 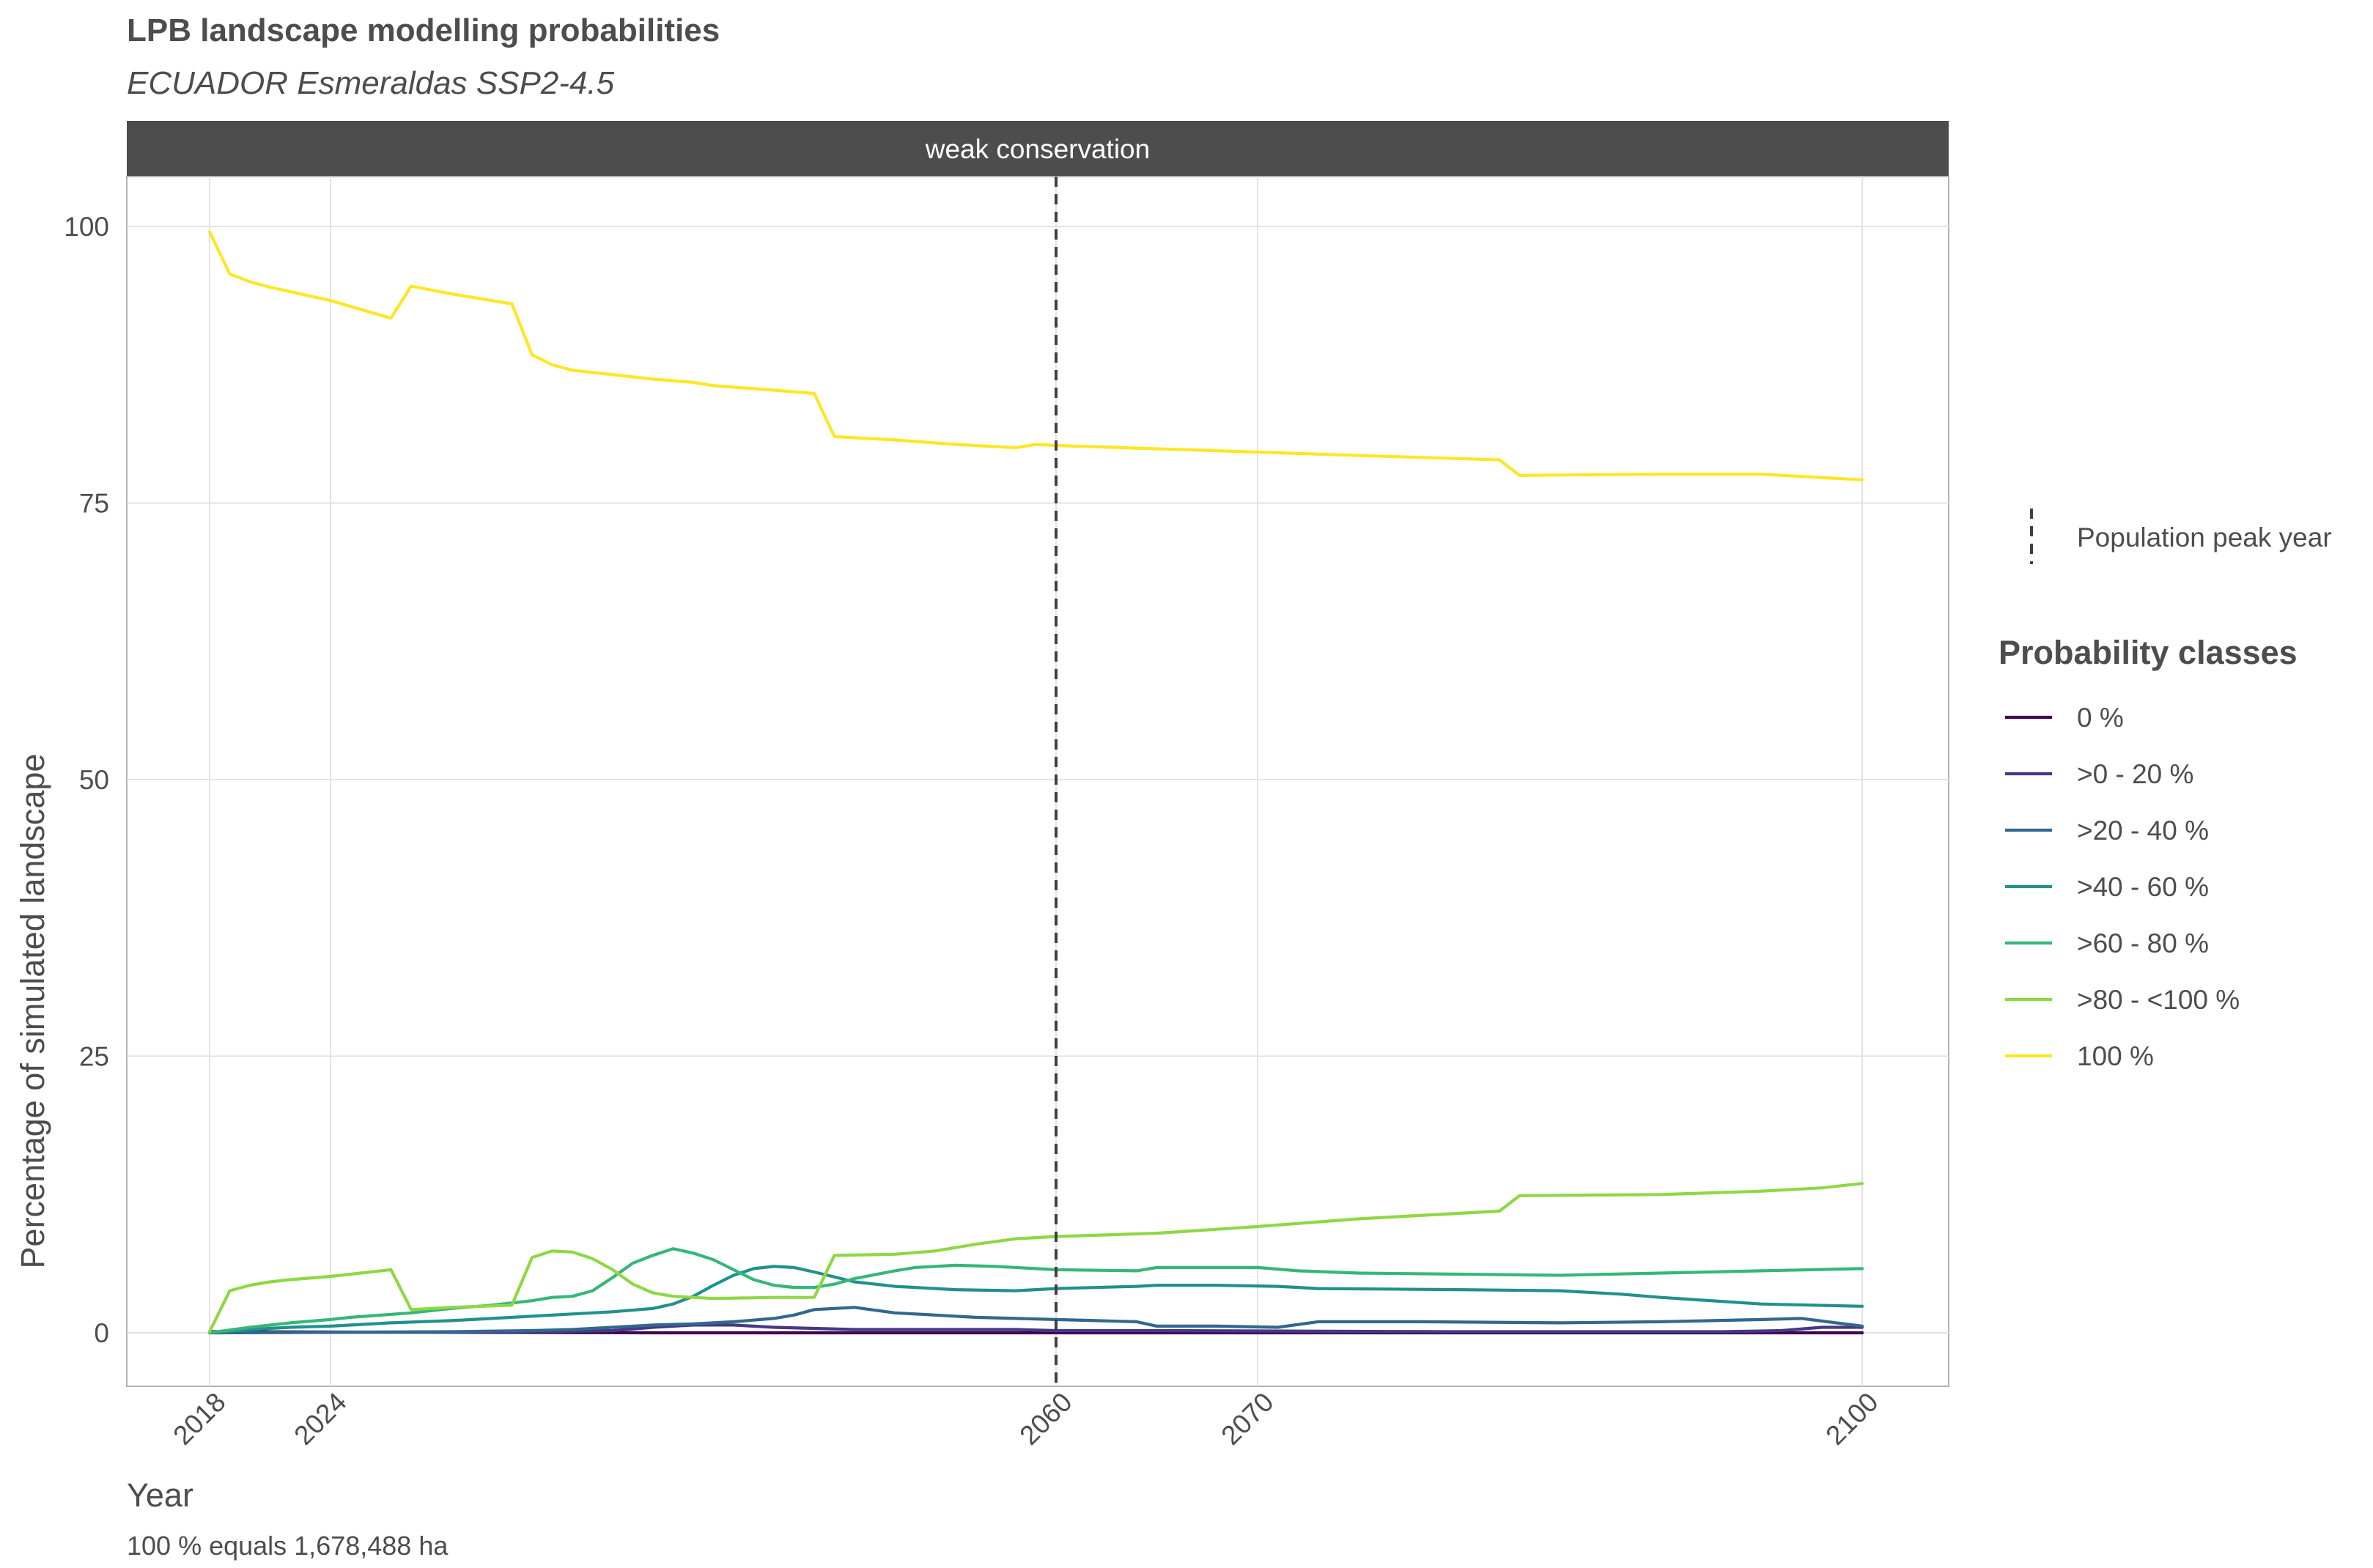 What do you see at coordinates (2135, 774) in the screenshot?
I see `legend-label: >0 - 20 %` at bounding box center [2135, 774].